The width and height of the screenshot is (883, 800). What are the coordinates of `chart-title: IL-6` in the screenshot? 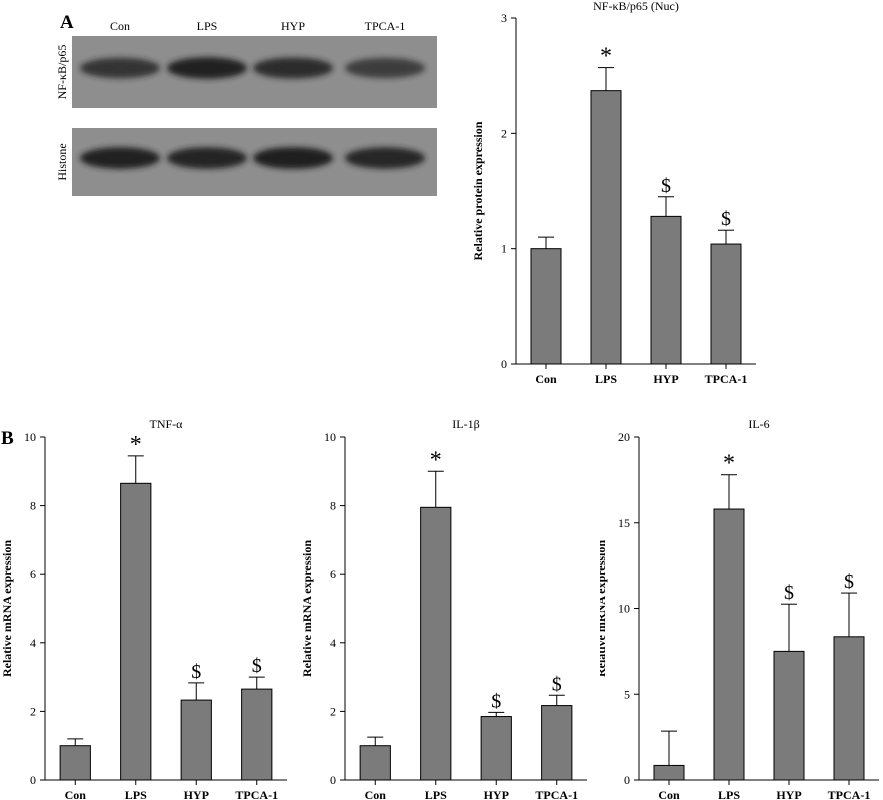 It's located at (758, 424).